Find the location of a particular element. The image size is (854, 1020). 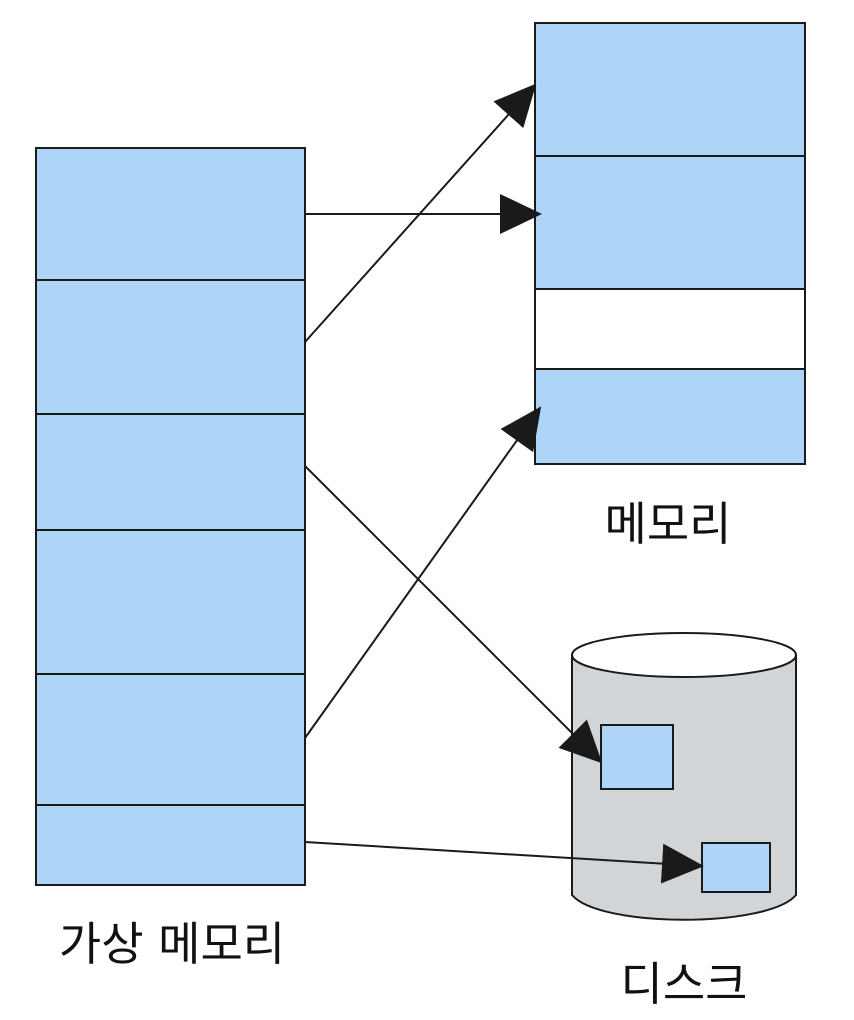

arrow-page2-to-frame1 is located at coordinates (420, 213).